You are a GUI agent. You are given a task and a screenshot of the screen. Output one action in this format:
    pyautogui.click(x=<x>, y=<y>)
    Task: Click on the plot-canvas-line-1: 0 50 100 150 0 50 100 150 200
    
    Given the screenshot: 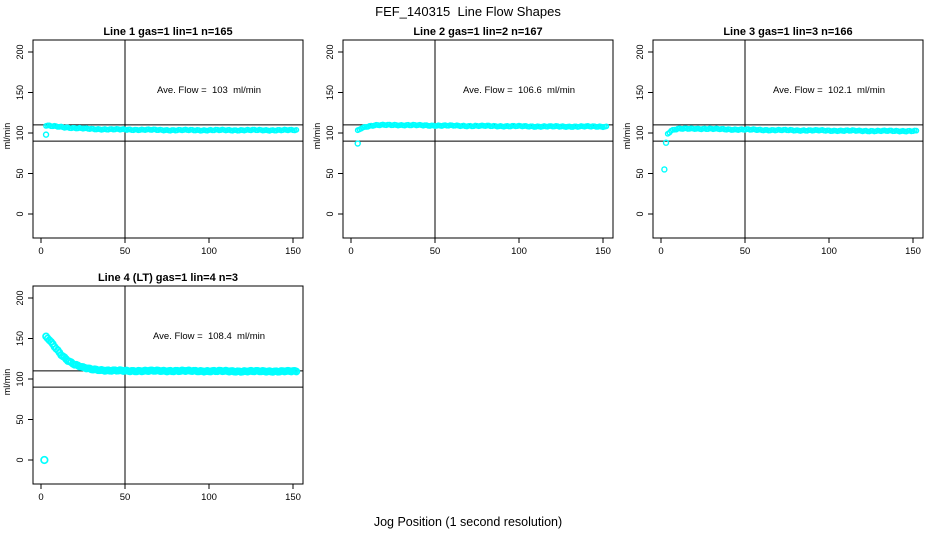 What is the action you would take?
    pyautogui.click(x=159, y=148)
    